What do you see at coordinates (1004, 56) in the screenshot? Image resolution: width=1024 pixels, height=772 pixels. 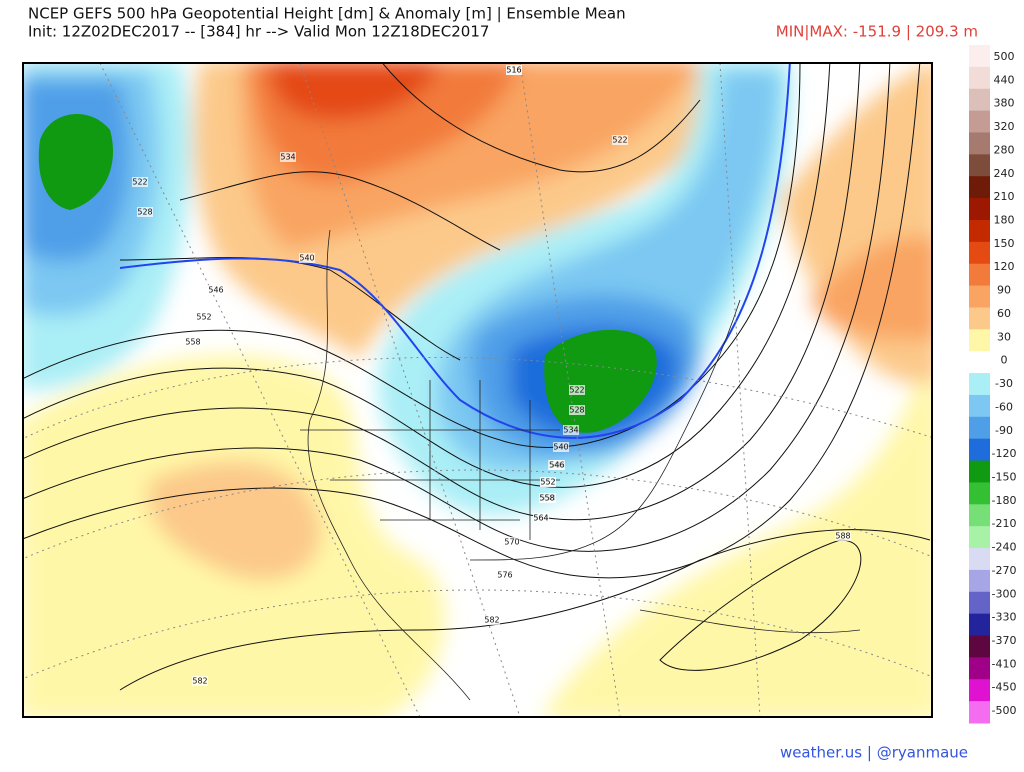 I see `colorbar-label: 500` at bounding box center [1004, 56].